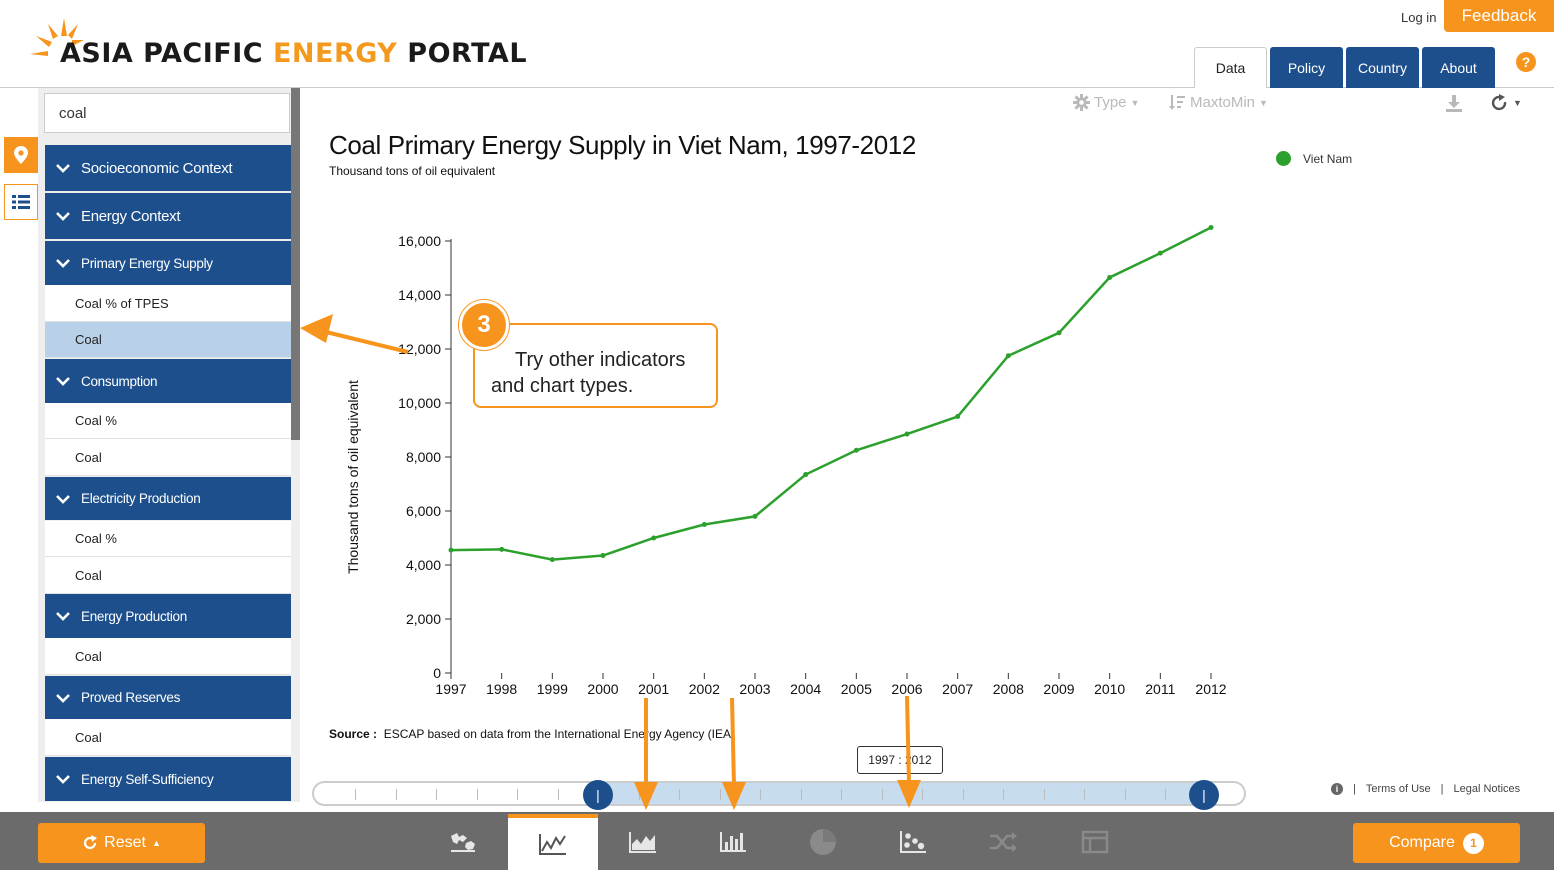  Describe the element at coordinates (168, 303) in the screenshot. I see `indicator-item: Coal % of TPES` at that location.